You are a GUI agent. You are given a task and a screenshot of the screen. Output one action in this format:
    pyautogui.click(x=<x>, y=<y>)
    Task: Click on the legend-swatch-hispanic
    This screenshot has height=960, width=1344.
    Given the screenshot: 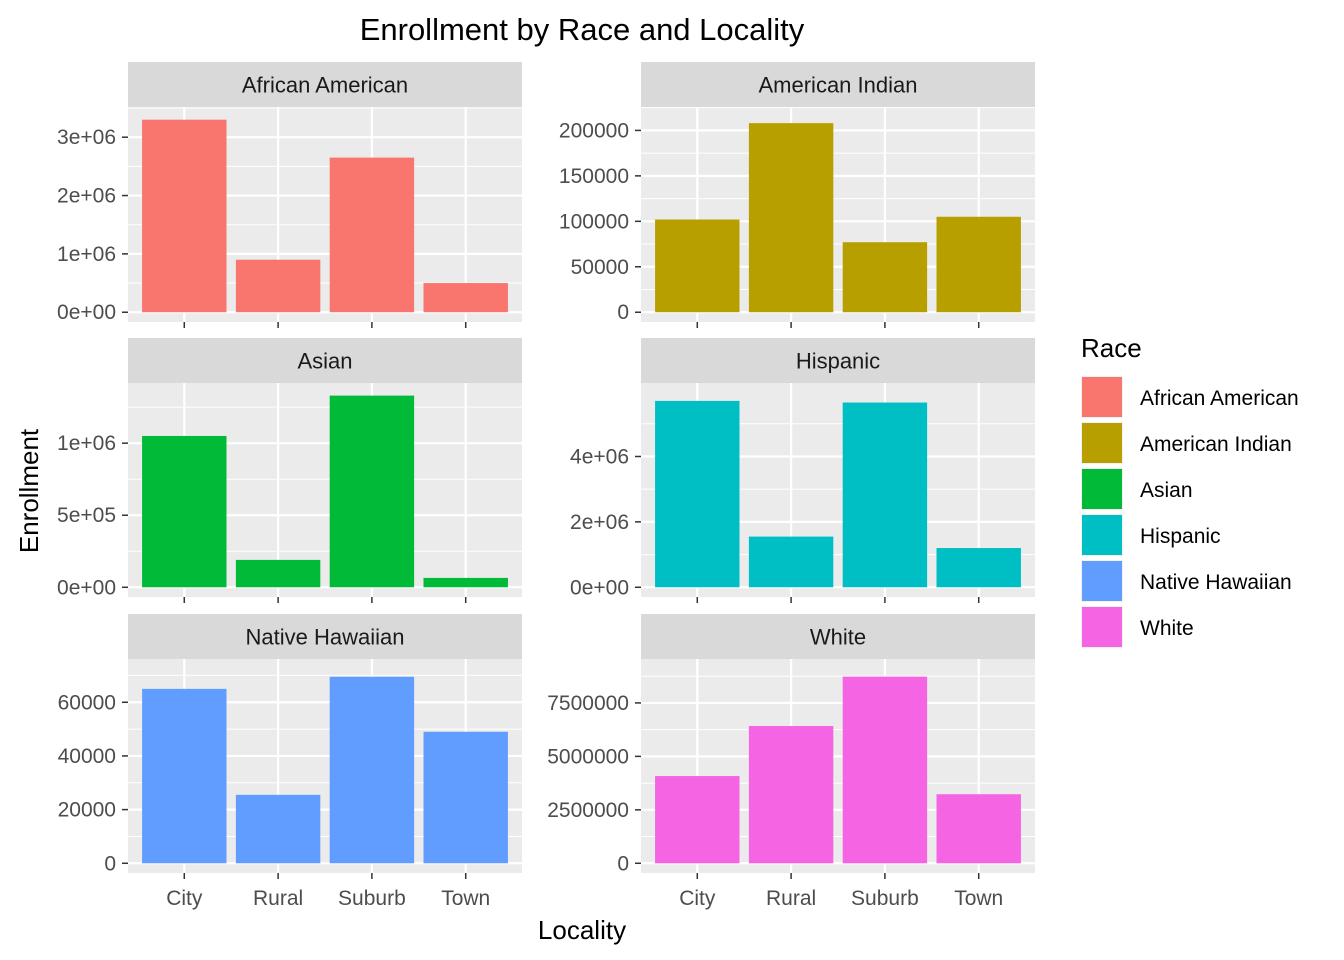 What is the action you would take?
    pyautogui.click(x=1102, y=535)
    